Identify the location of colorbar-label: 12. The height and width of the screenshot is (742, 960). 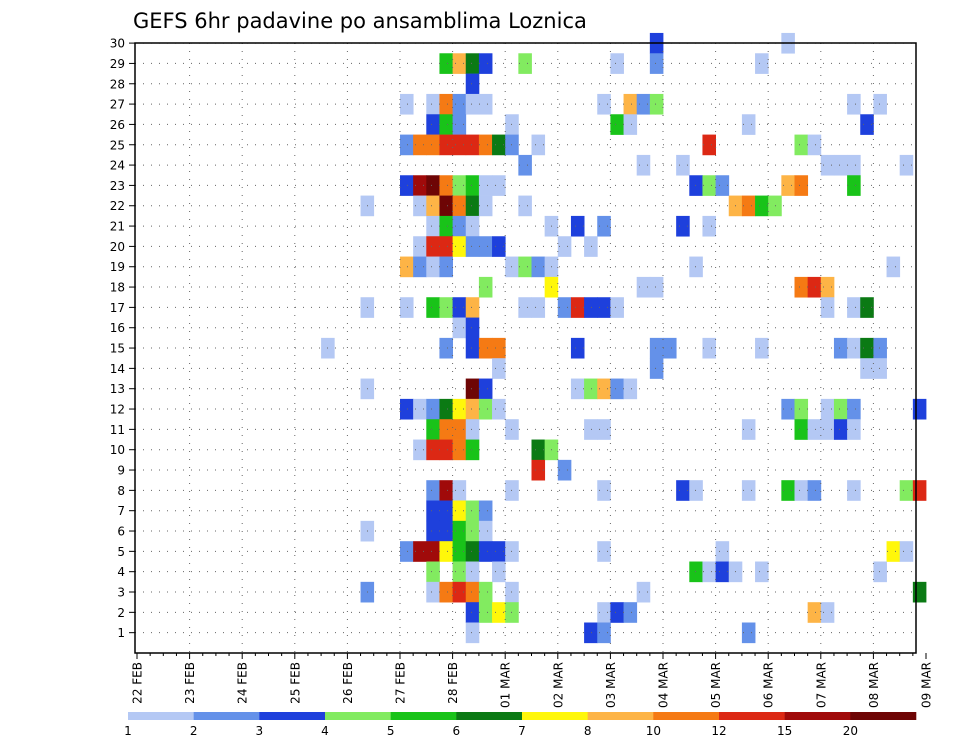
(718, 731).